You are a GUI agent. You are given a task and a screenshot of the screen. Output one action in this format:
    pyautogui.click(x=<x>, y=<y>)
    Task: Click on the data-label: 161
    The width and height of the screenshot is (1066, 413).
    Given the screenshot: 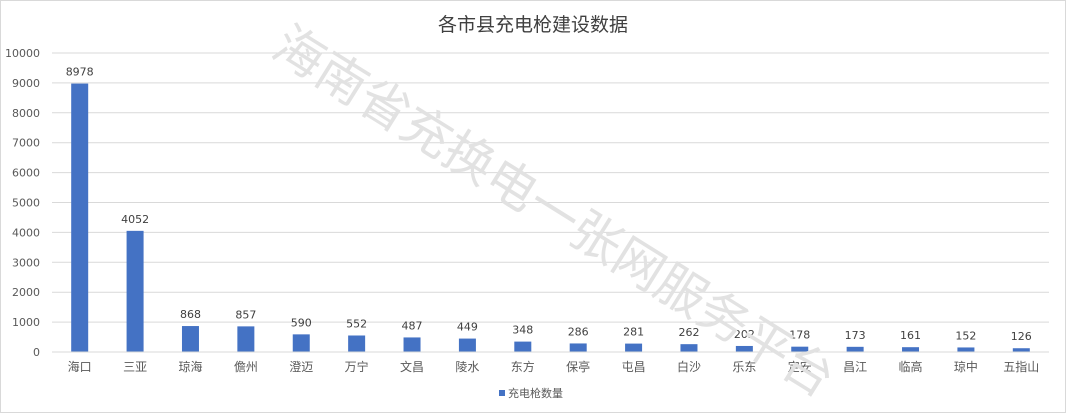 What is the action you would take?
    pyautogui.click(x=910, y=335)
    